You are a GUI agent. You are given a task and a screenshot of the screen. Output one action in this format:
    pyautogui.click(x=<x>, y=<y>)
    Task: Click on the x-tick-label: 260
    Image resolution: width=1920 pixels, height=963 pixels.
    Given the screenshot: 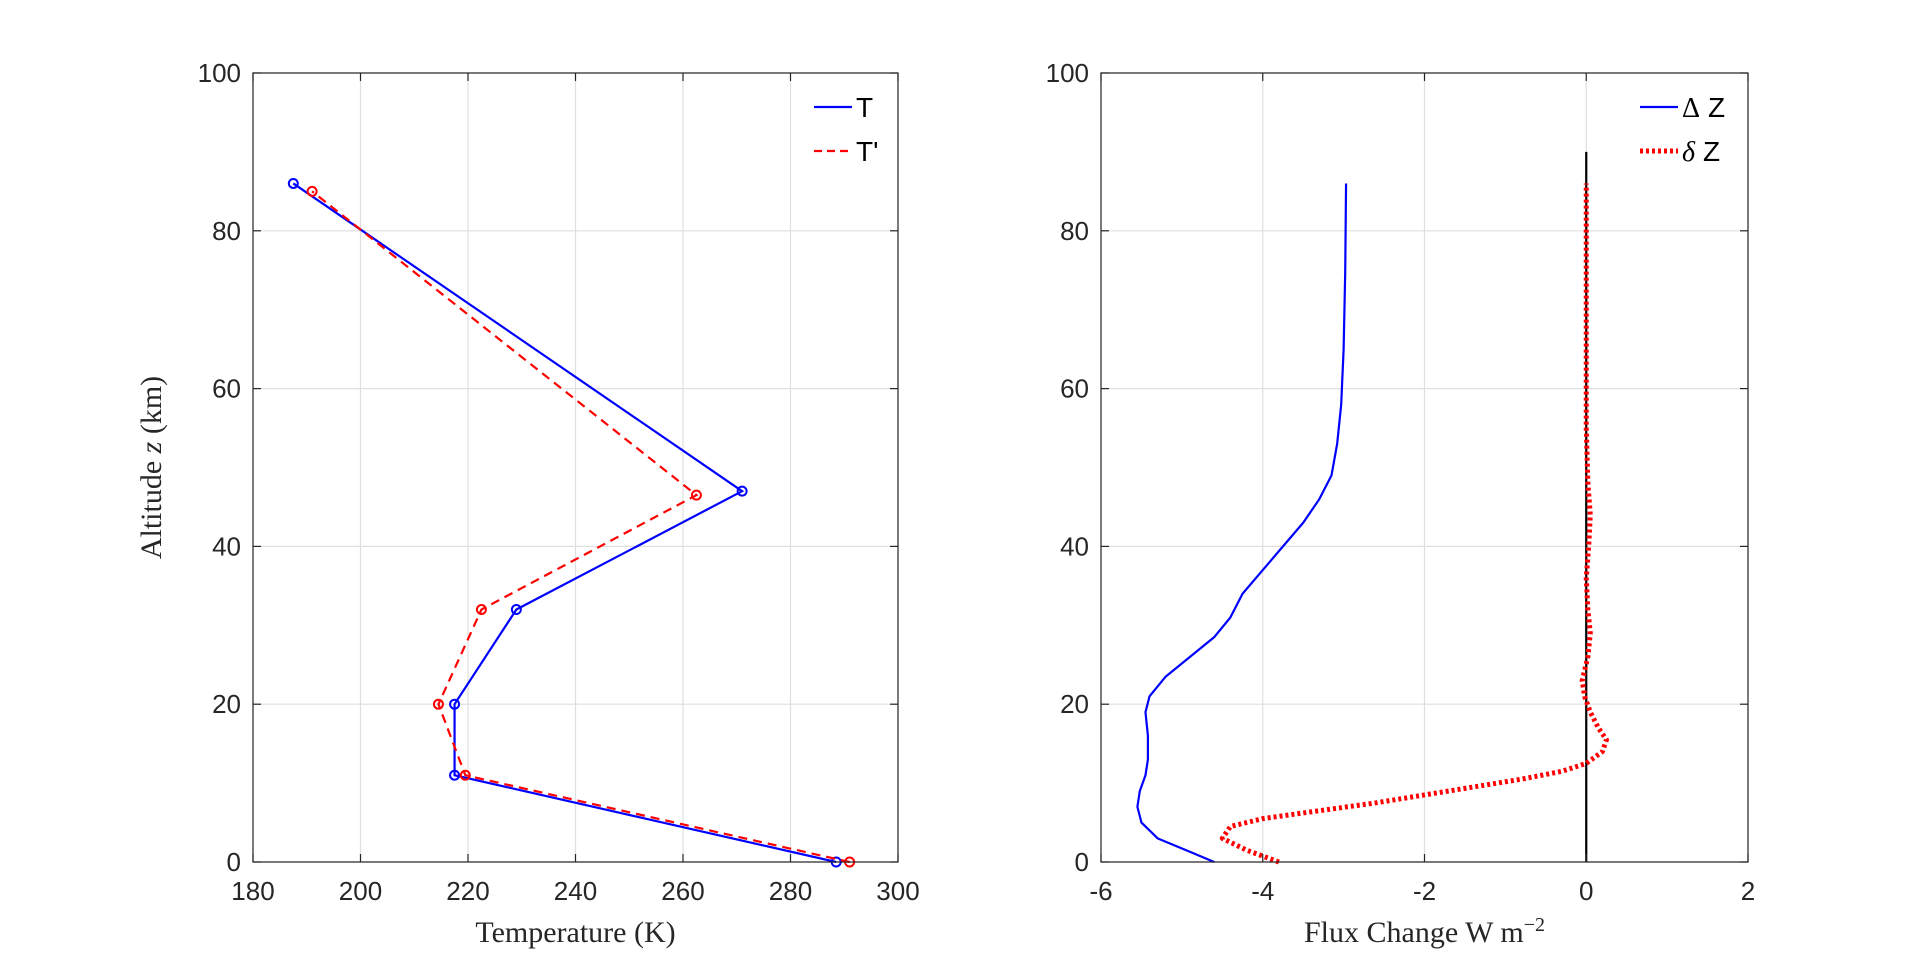 What is the action you would take?
    pyautogui.click(x=682, y=891)
    